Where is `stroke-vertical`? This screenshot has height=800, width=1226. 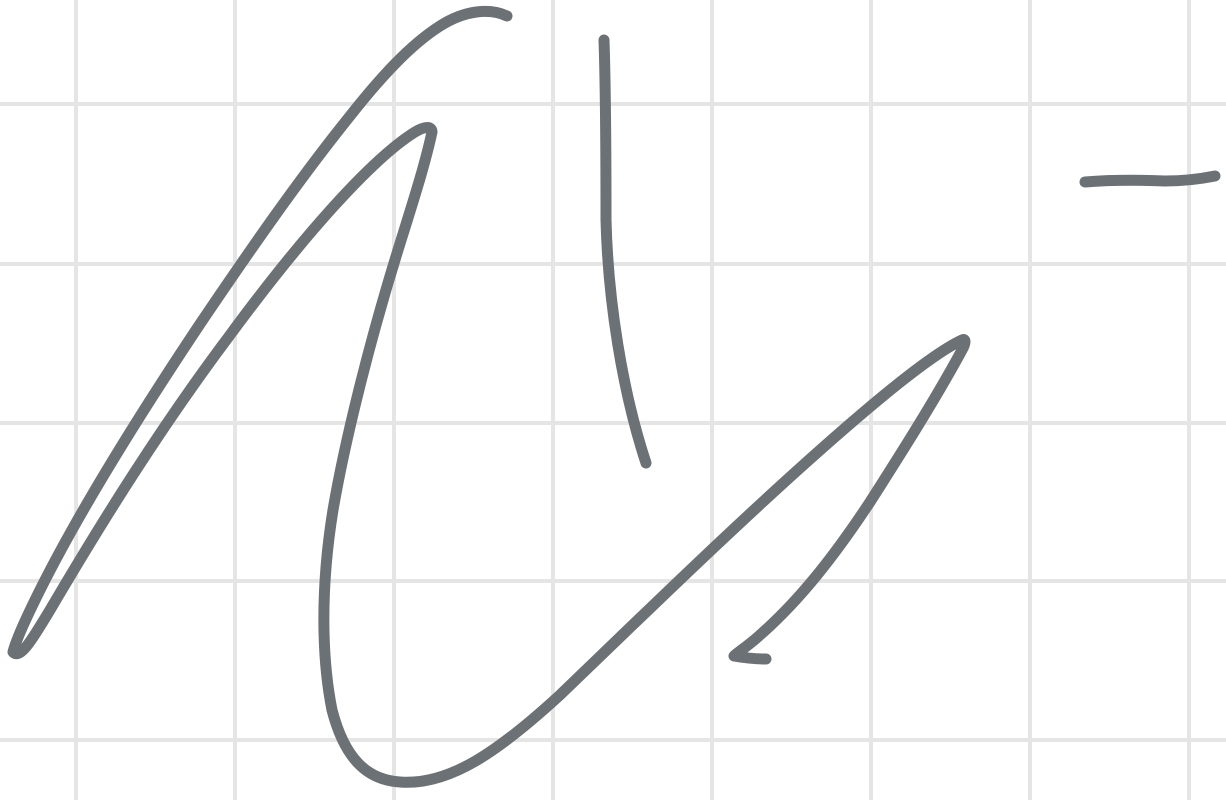
stroke-vertical is located at coordinates (625, 251).